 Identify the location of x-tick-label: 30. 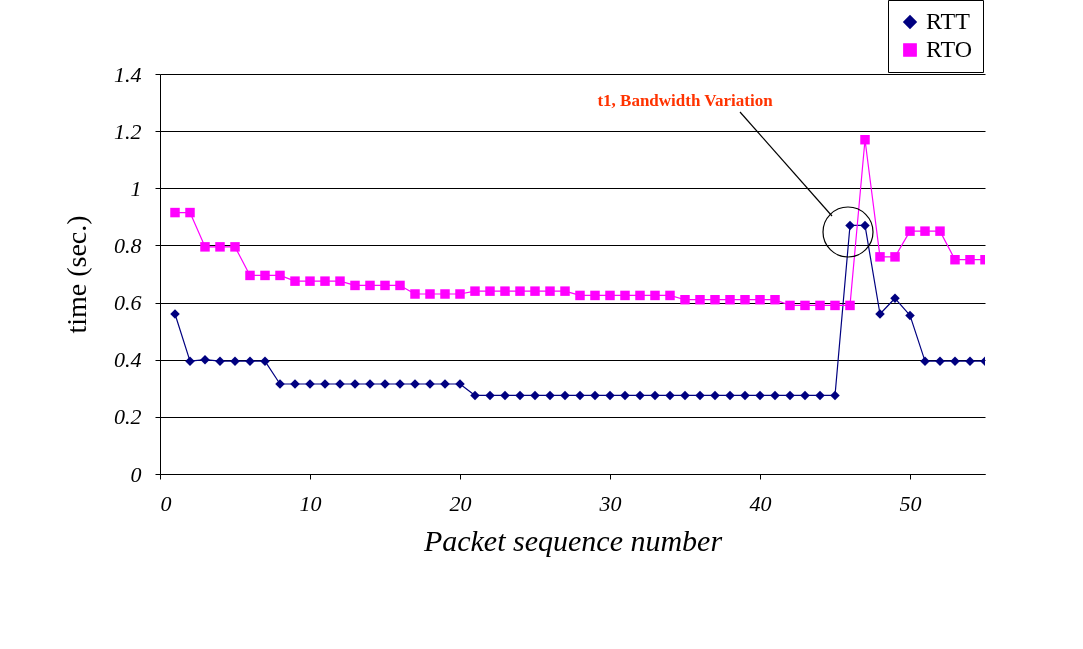
(610, 503).